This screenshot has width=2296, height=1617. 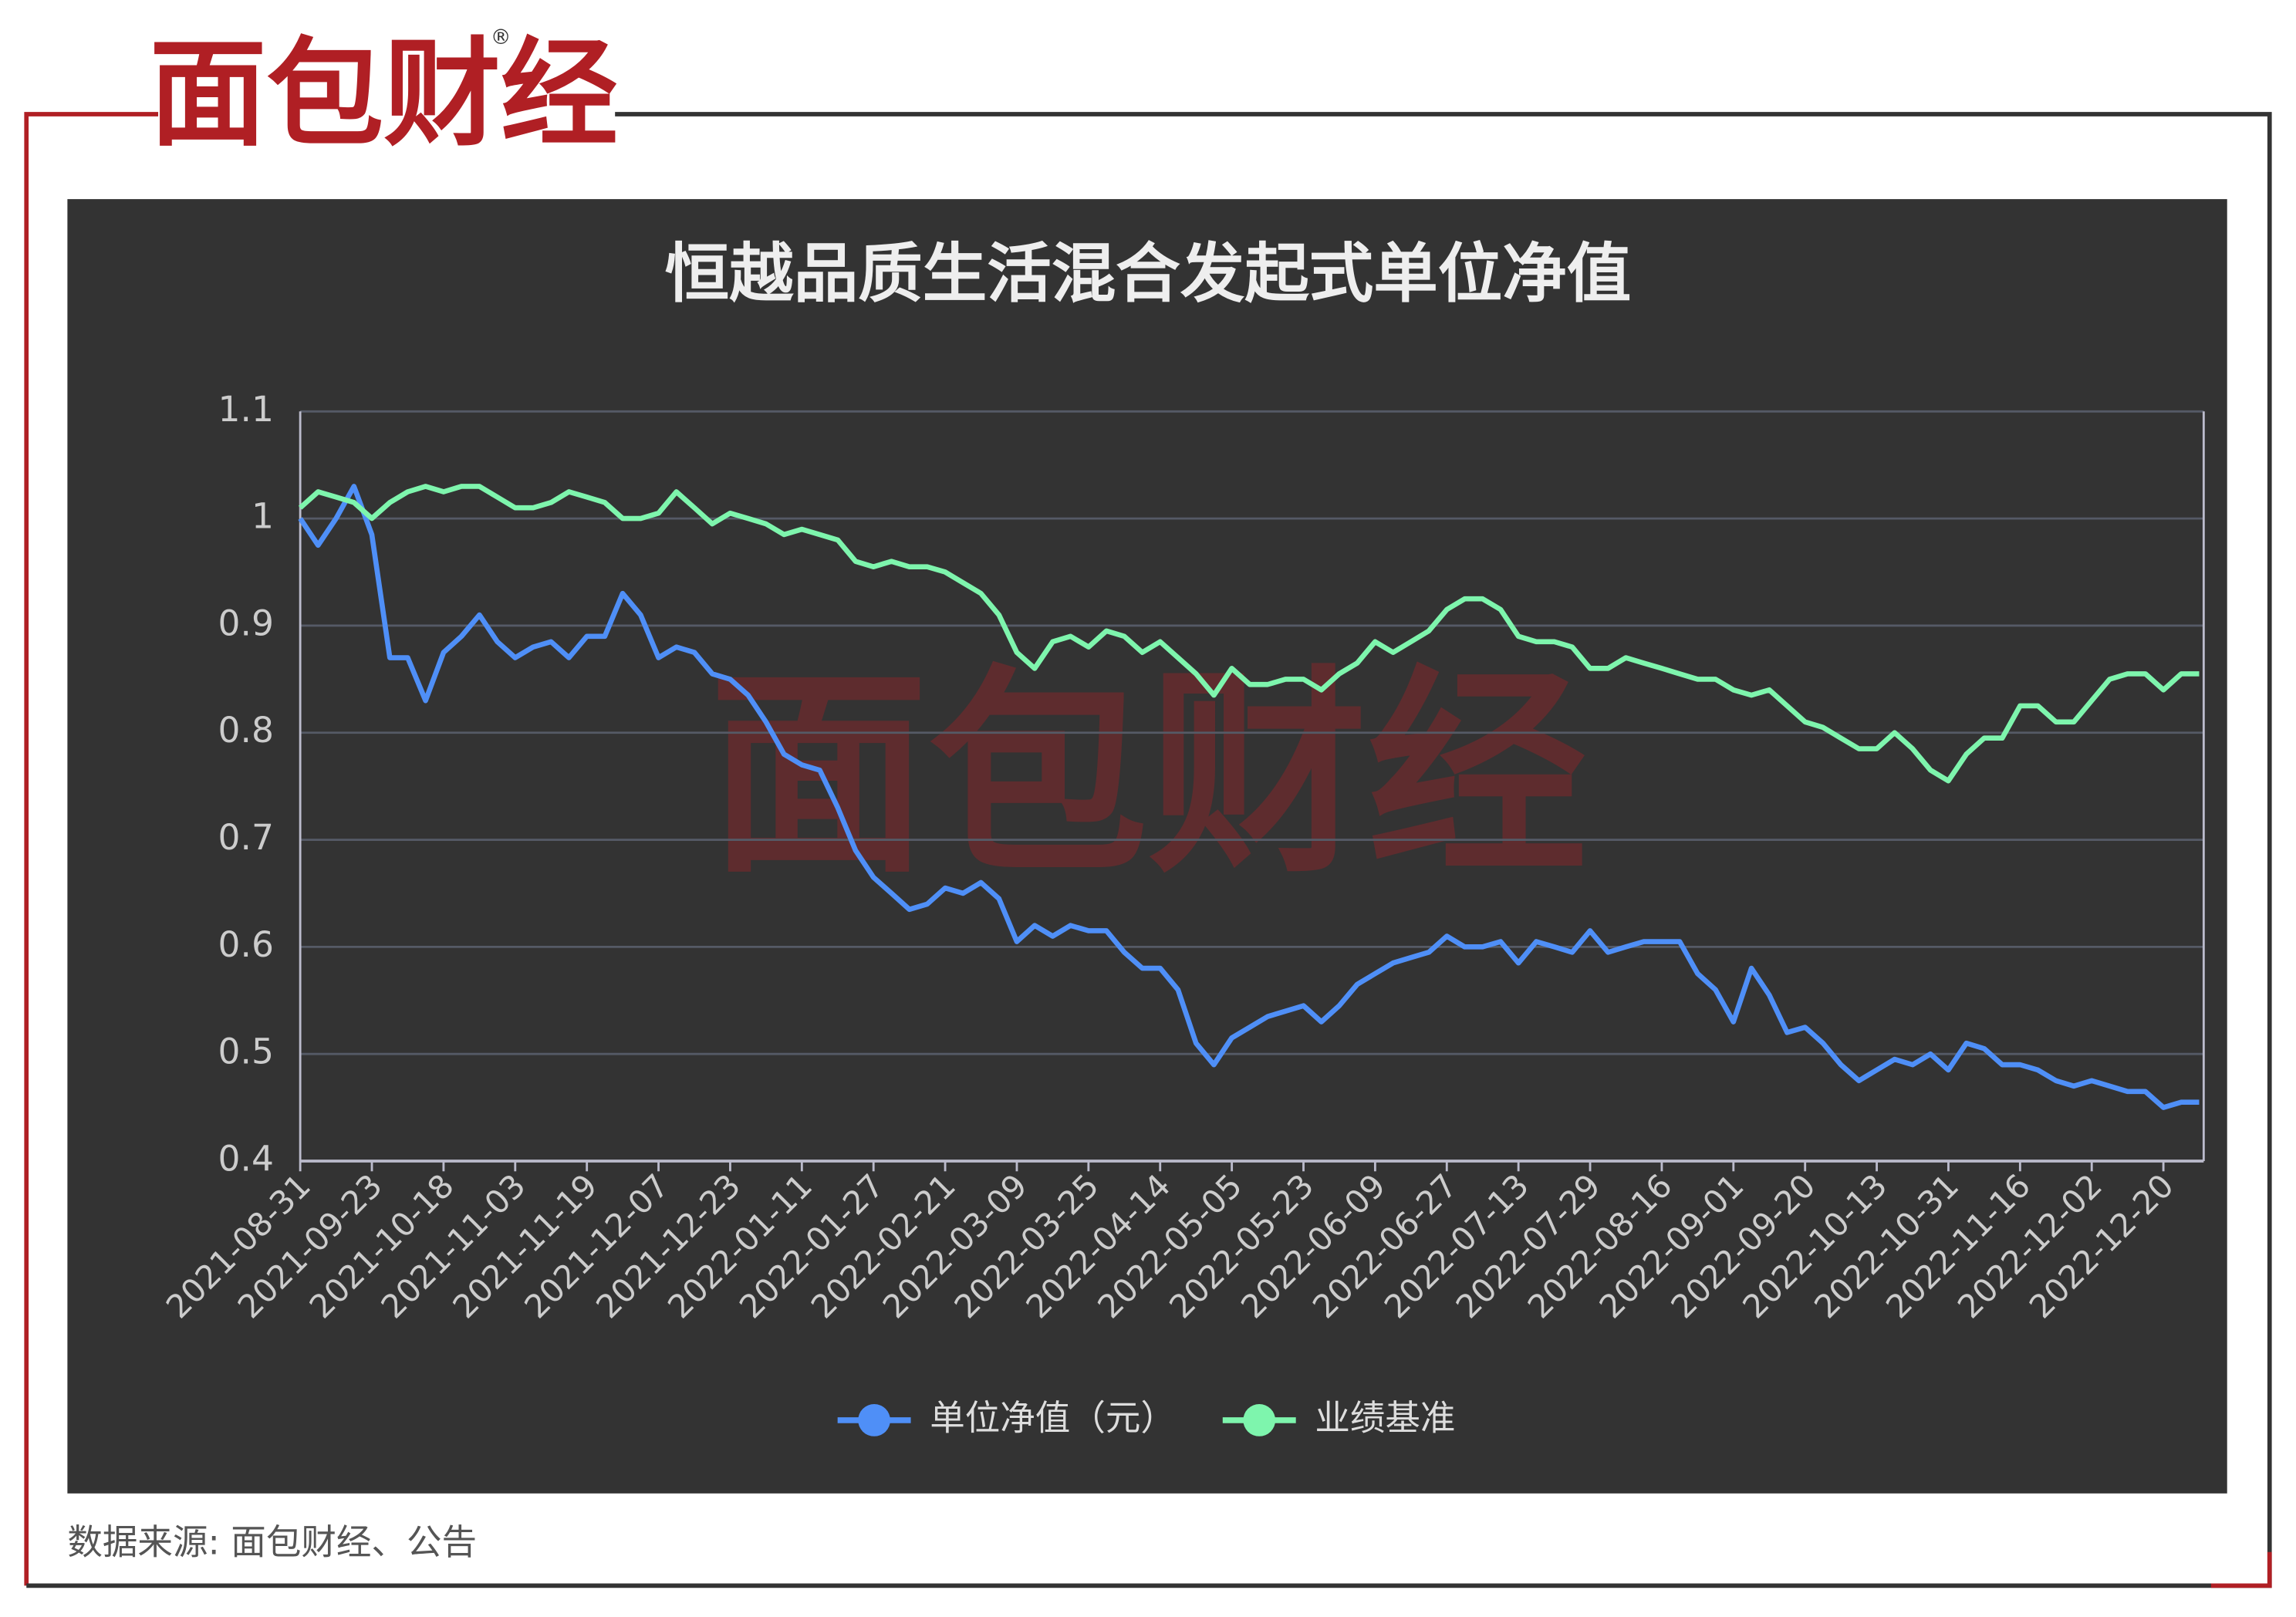 What do you see at coordinates (2241, 1569) in the screenshot?
I see `frame-corner` at bounding box center [2241, 1569].